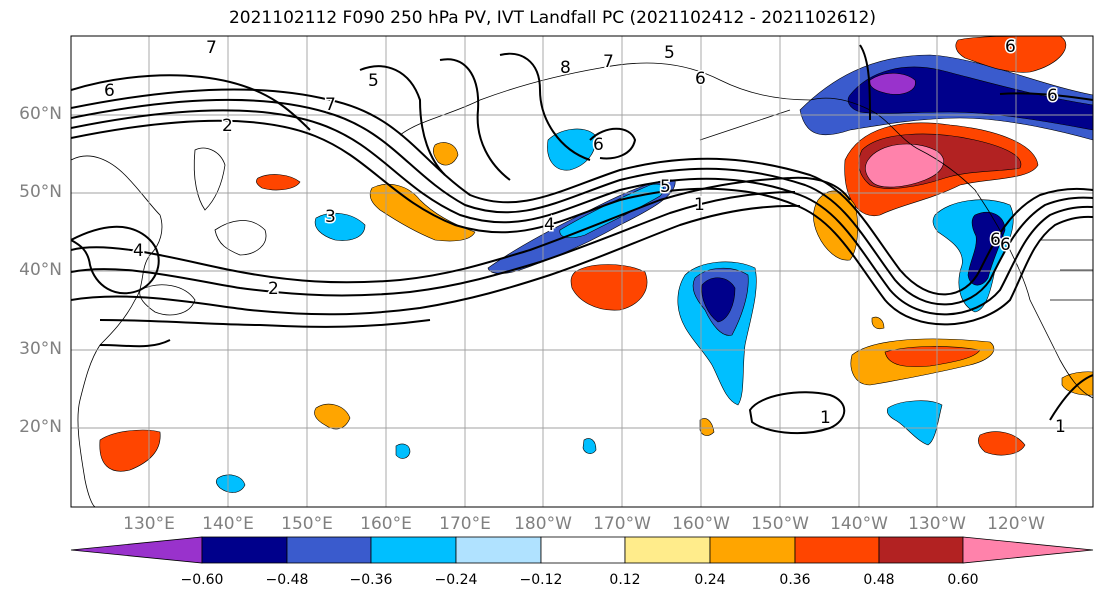 Image resolution: width=1105 pixels, height=601 pixels. What do you see at coordinates (228, 524) in the screenshot?
I see `lon-label: 140°E` at bounding box center [228, 524].